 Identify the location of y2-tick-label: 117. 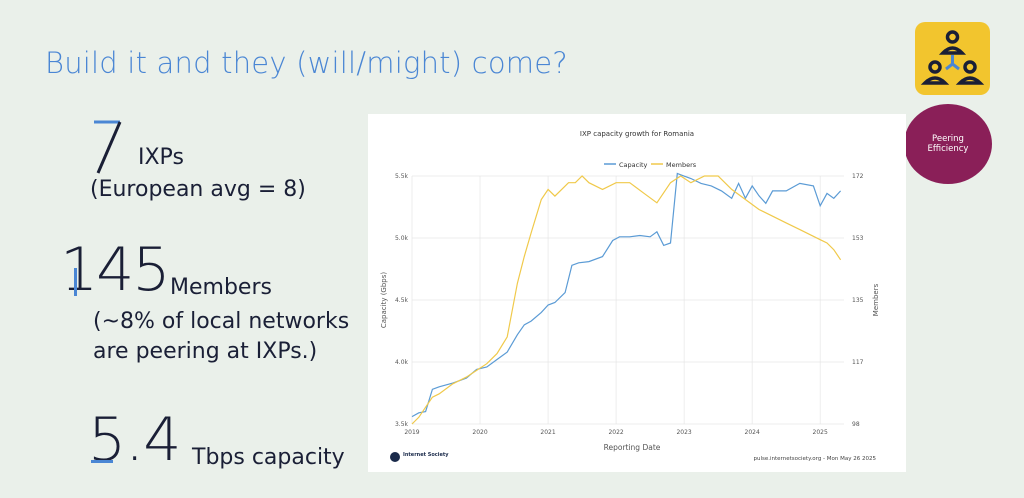
(858, 362).